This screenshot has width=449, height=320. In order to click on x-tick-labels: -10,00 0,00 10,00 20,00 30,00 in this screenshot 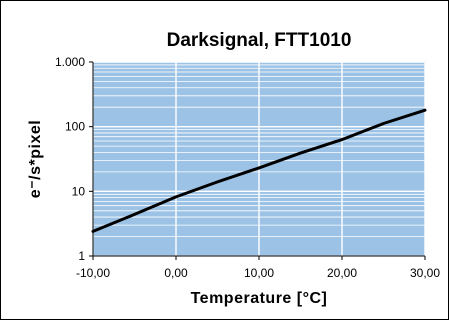, I will do `click(258, 273)`.